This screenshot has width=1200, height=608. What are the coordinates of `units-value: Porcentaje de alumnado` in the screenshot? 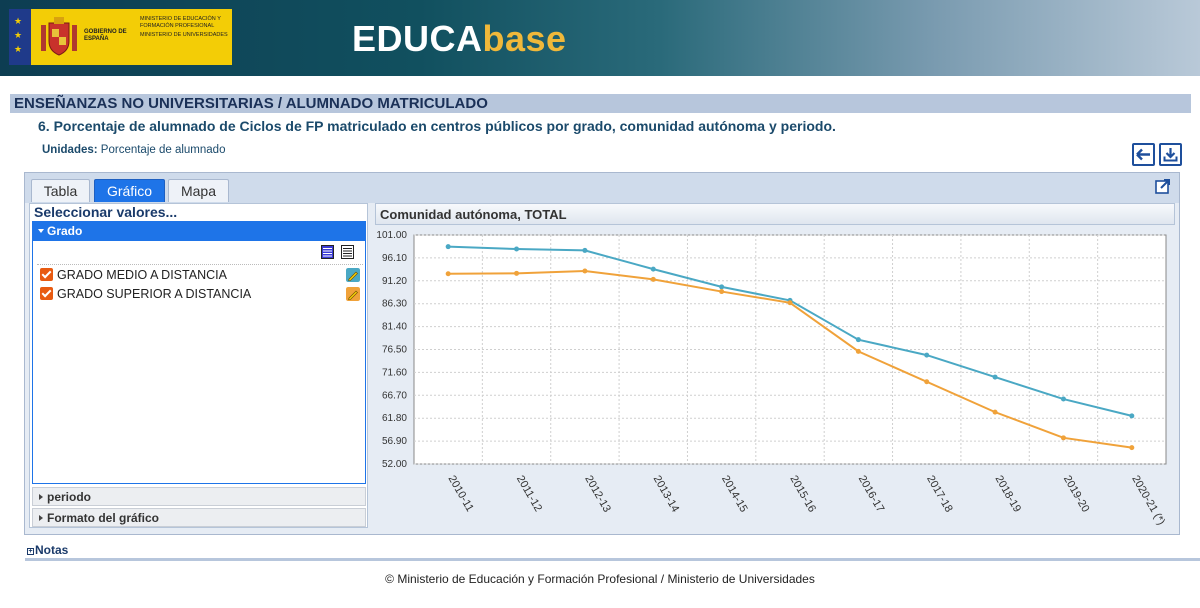 It's located at (163, 150).